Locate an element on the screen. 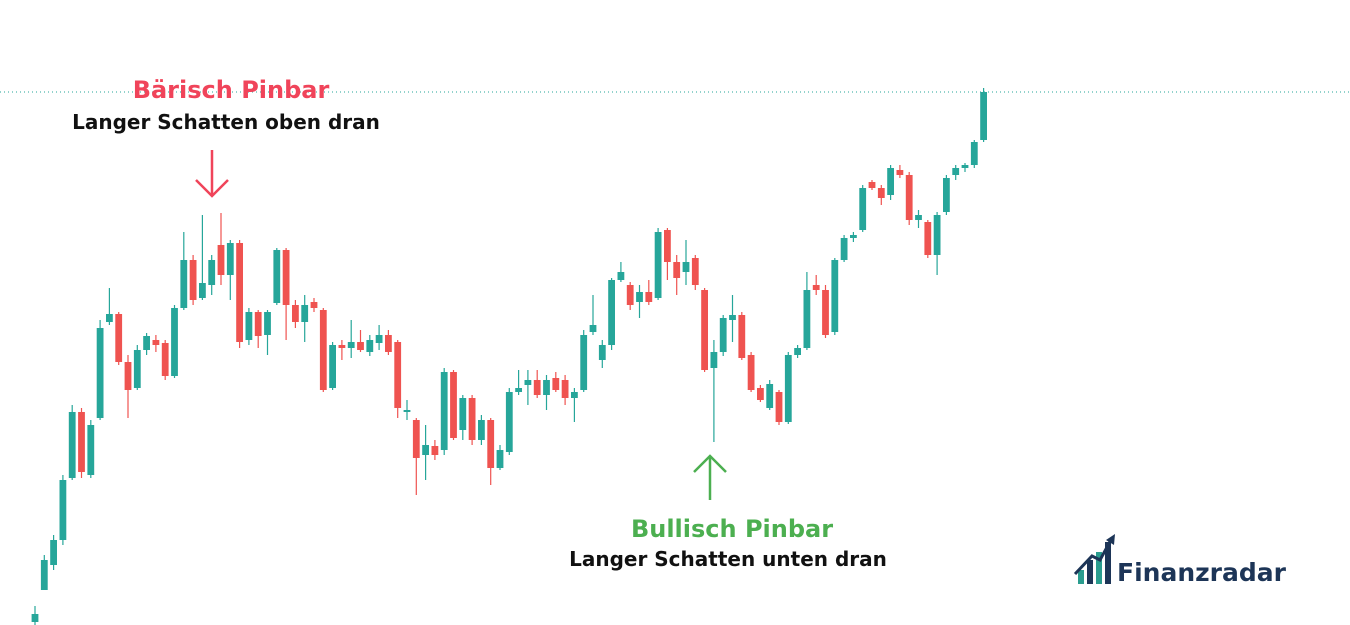  annotation-title: Bullisch Pinbar is located at coordinates (732, 529).